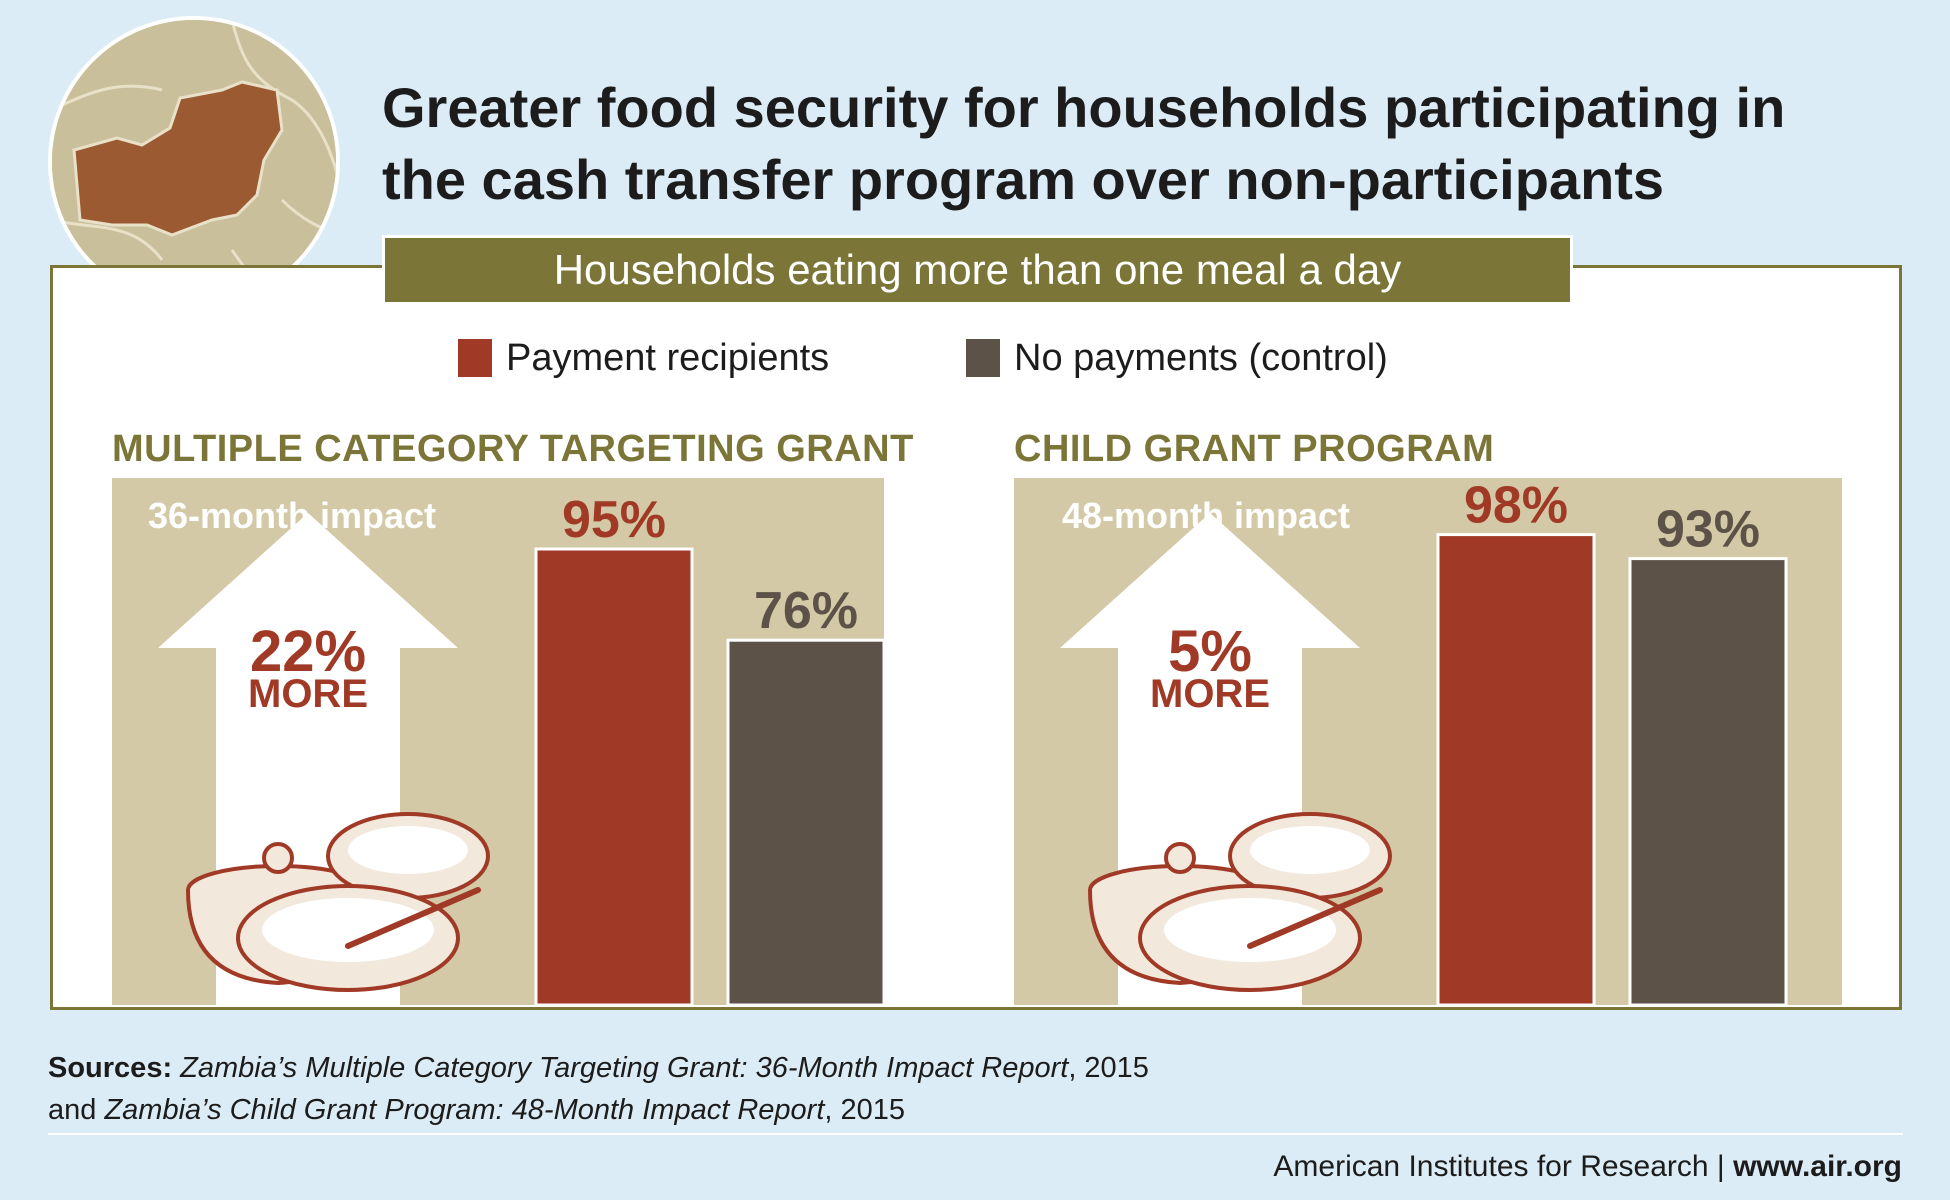  I want to click on legend-label-recipients: Payment recipients, so click(668, 357).